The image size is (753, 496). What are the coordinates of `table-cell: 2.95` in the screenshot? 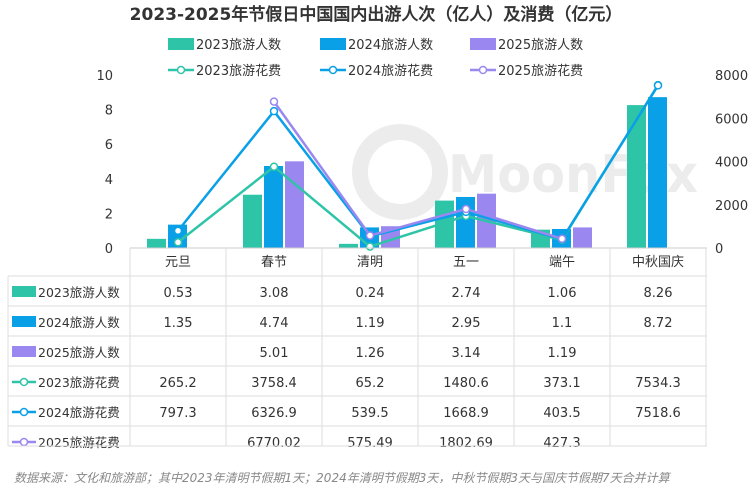 It's located at (466, 323).